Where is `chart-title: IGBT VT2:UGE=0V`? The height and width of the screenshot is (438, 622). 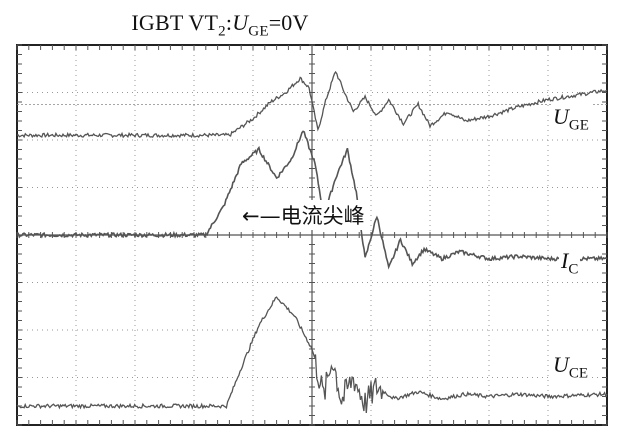
chart-title: IGBT VT2:UGE=0V is located at coordinates (220, 25).